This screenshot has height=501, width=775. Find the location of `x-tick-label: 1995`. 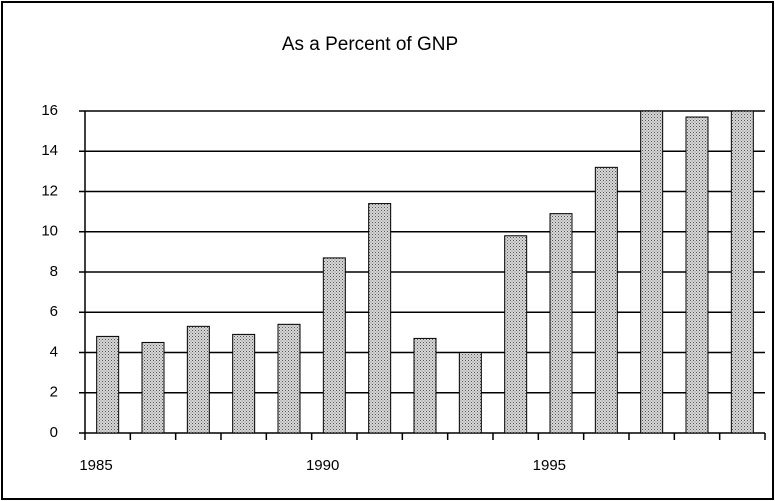

x-tick-label: 1995 is located at coordinates (549, 465).